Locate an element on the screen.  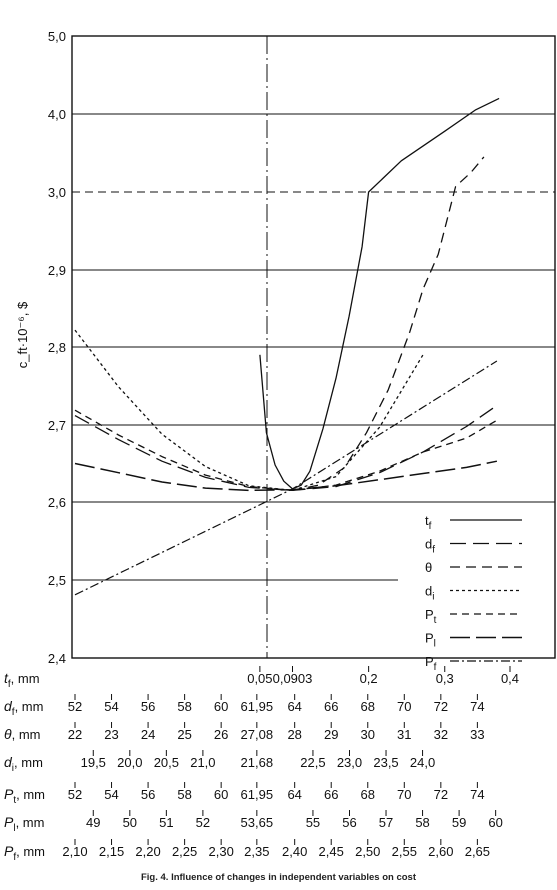
series-line-Pl is located at coordinates (286, 476).